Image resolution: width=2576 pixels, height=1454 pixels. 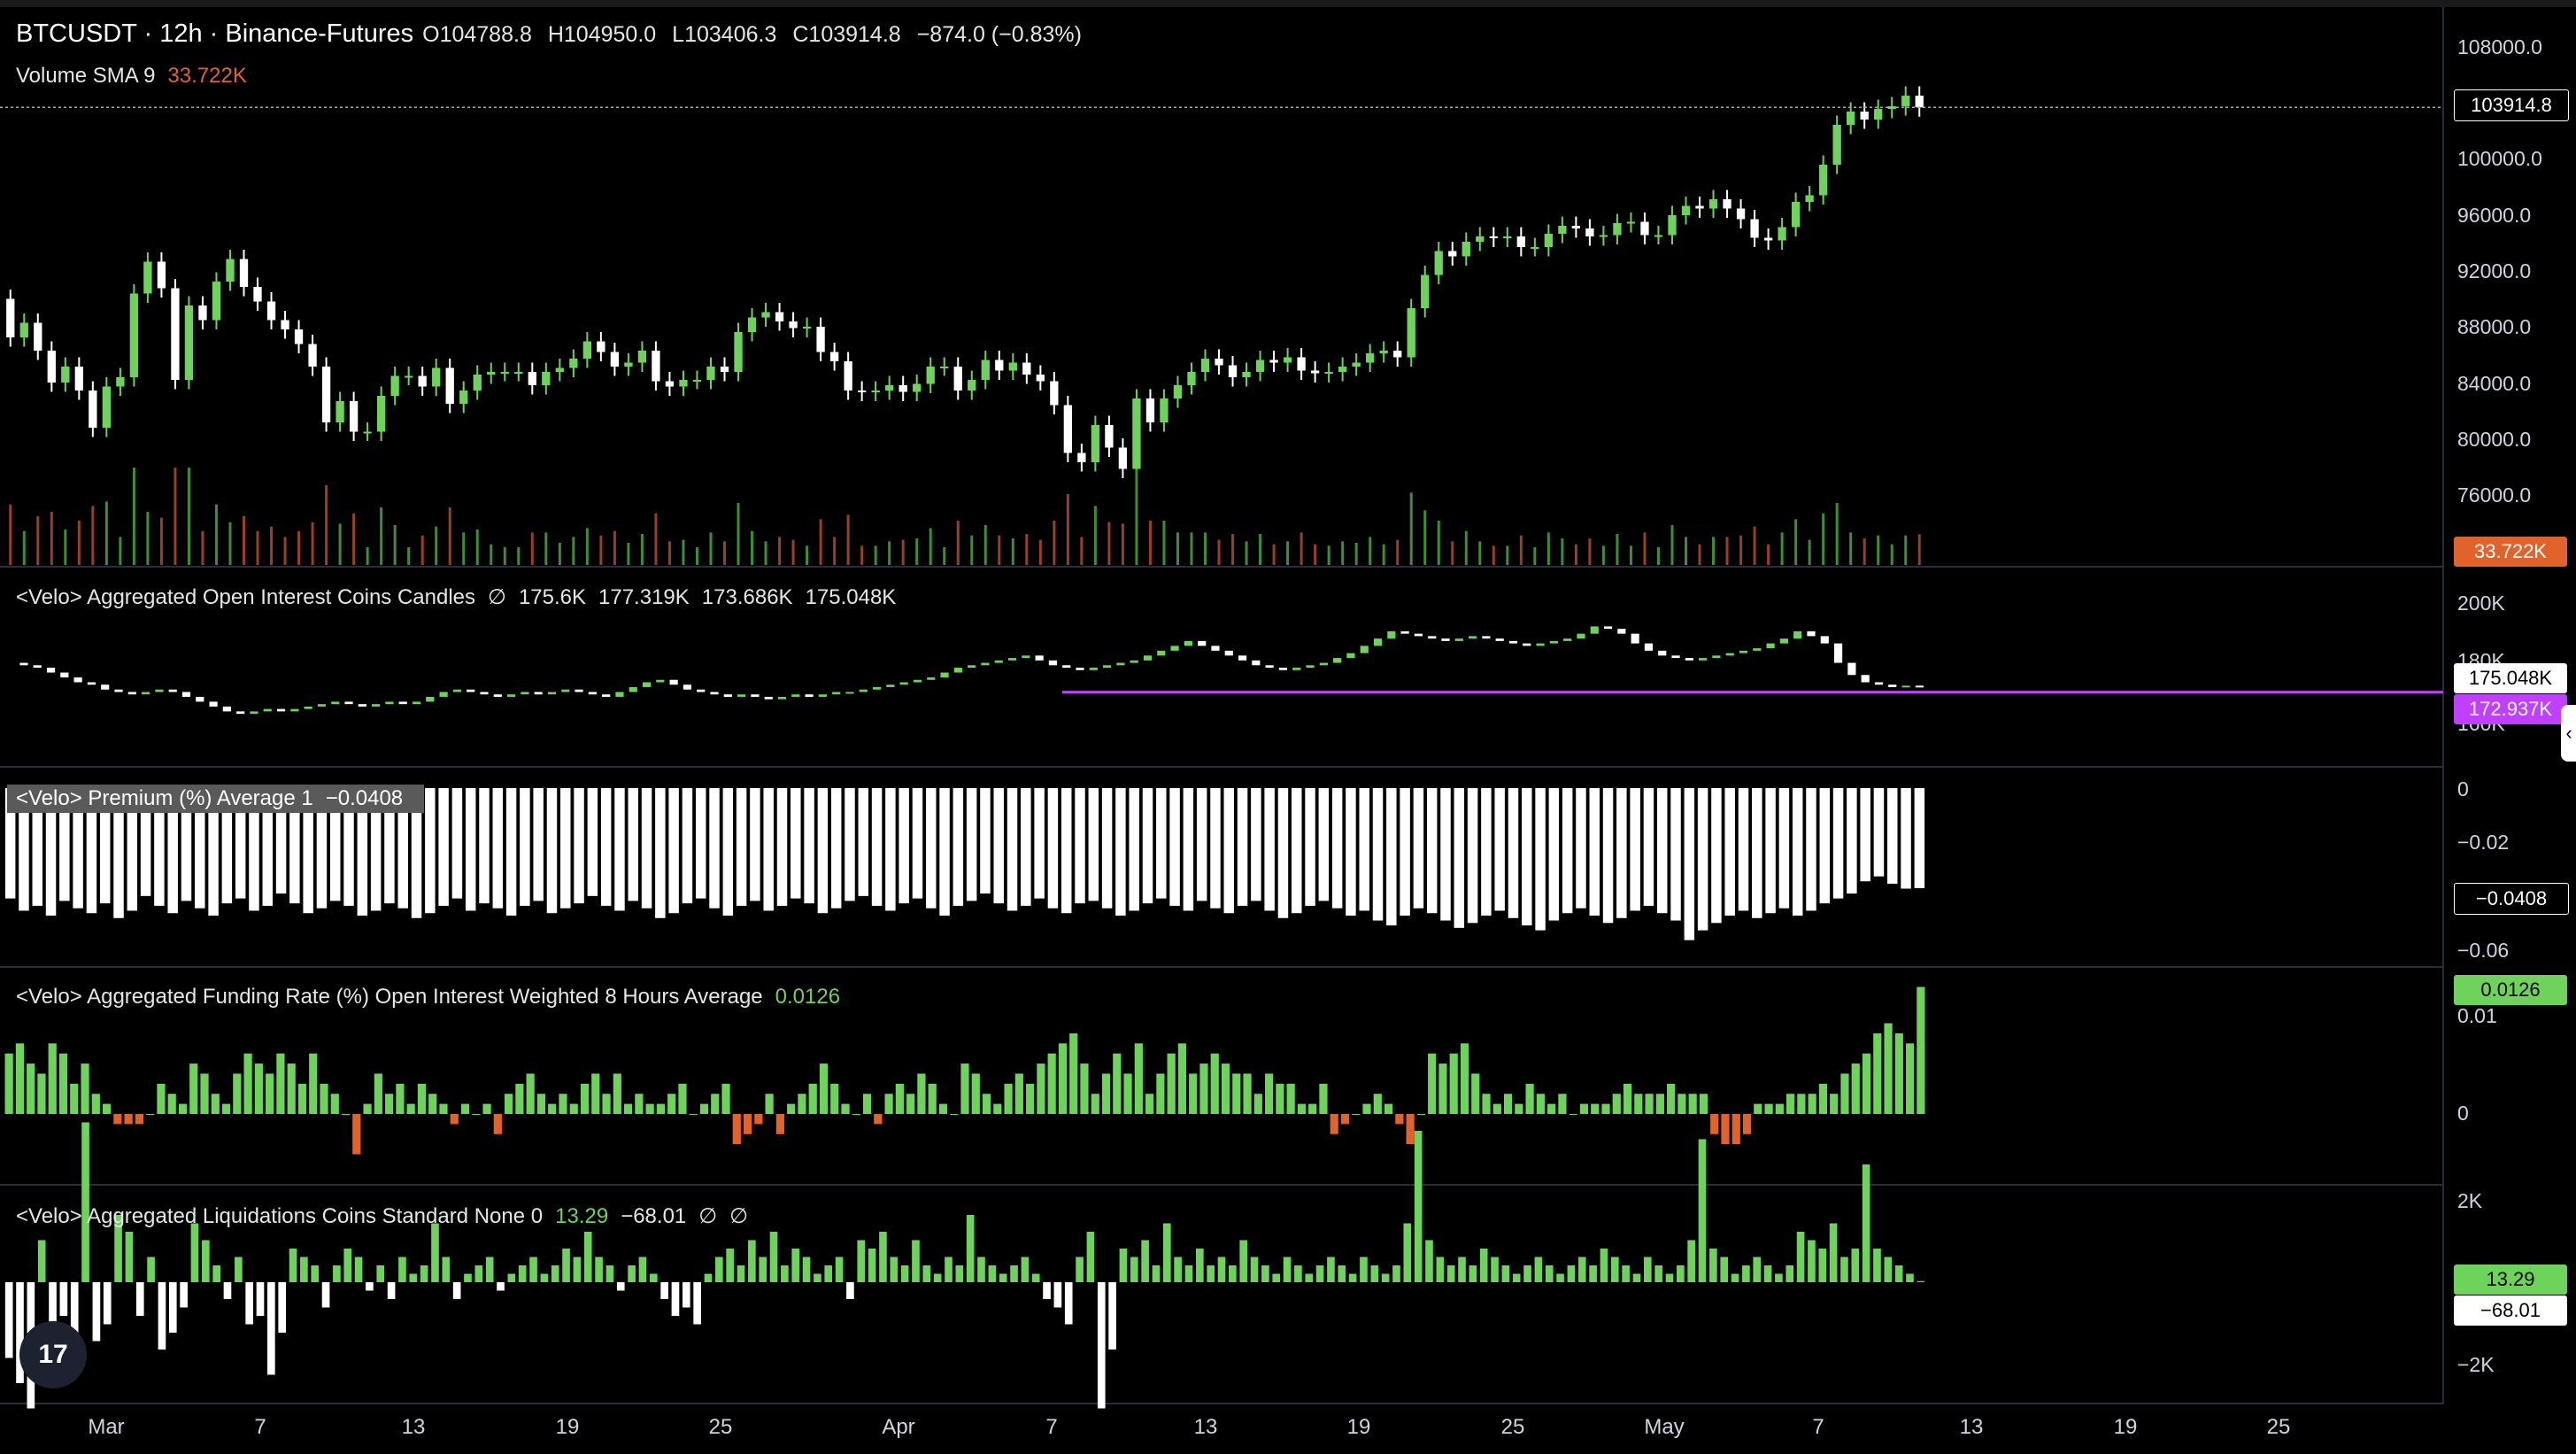 I want to click on symbol-title: BTCUSDT · 12h · Binance-Futures, so click(x=215, y=33).